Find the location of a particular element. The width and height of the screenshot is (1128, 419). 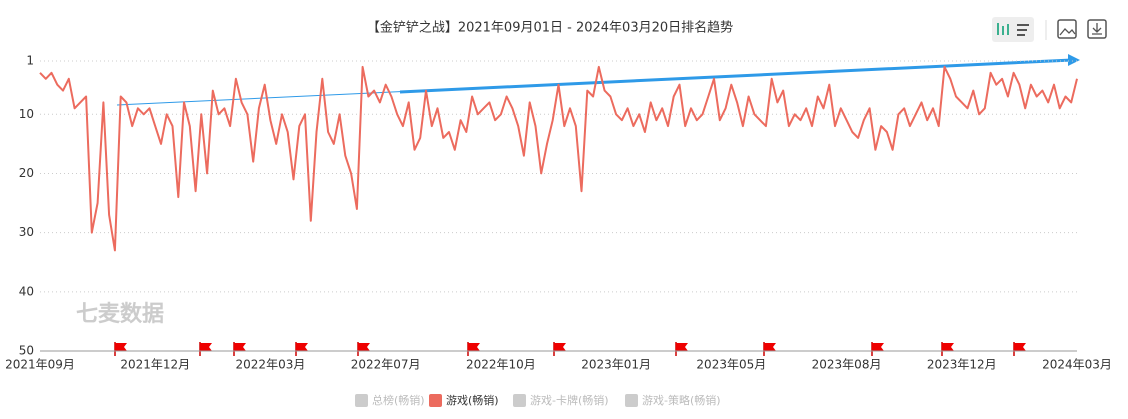

legend-label: 总榜(畅销) is located at coordinates (398, 400).